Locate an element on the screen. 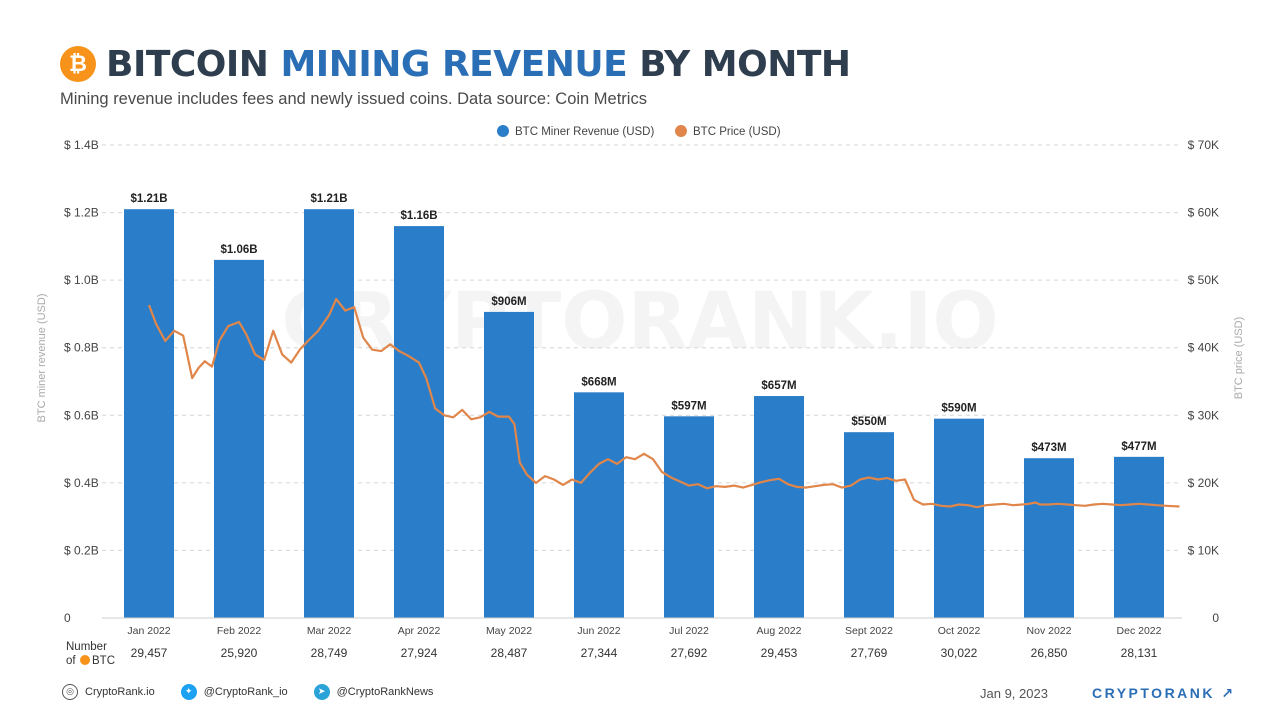 The image size is (1280, 720). number-of-btc-value: 28,749 is located at coordinates (329, 653).